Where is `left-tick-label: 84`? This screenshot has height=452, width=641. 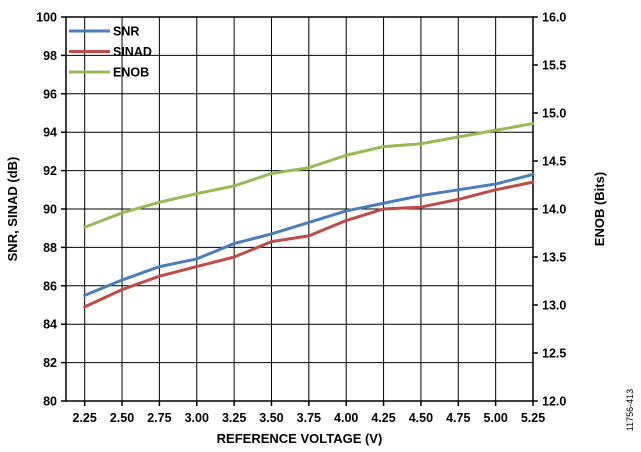
left-tick-label: 84 is located at coordinates (50, 325).